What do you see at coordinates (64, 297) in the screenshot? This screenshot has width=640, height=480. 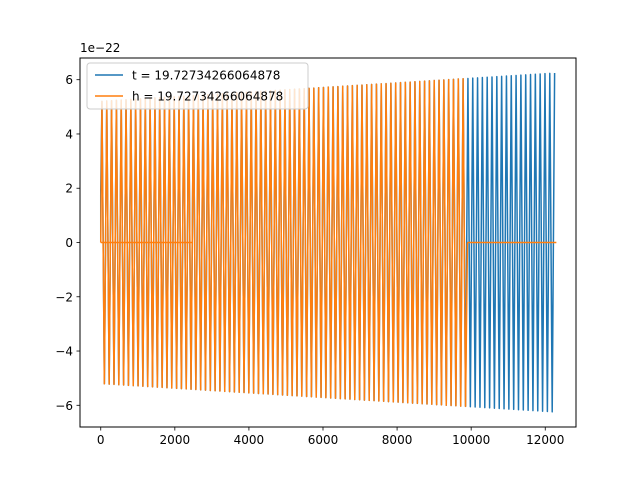 I see `y-tick-label: −2` at bounding box center [64, 297].